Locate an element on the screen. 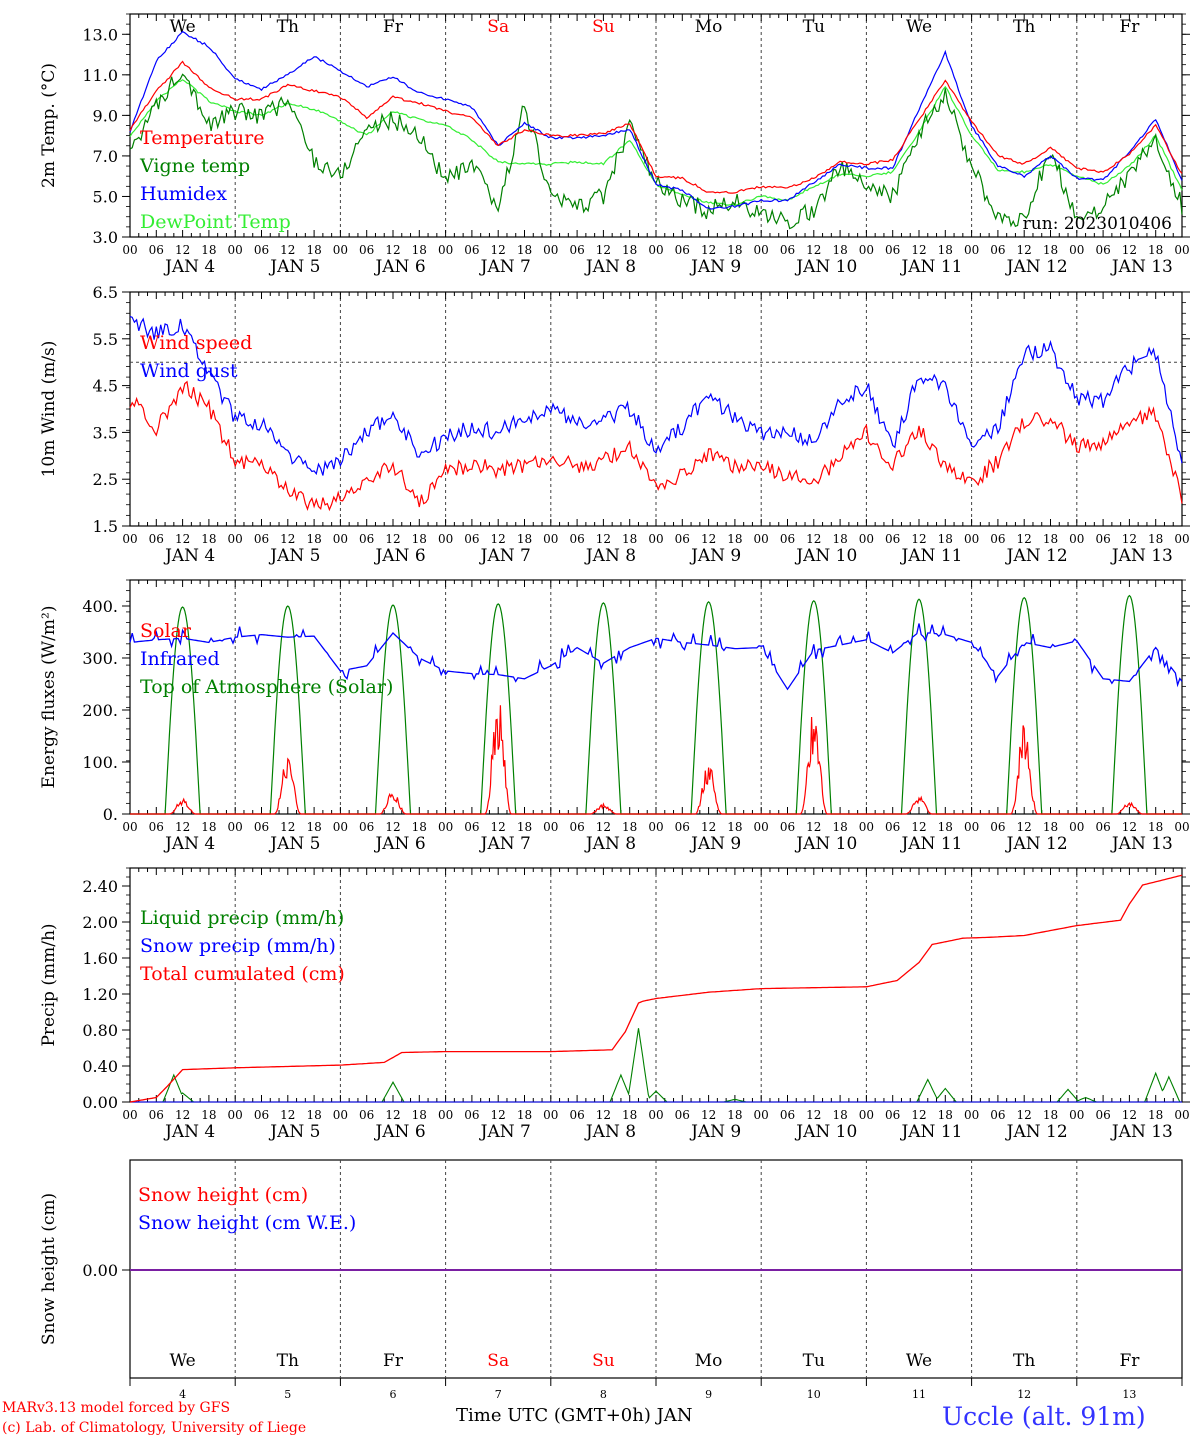 The width and height of the screenshot is (1194, 1440). legend-solar: Solar is located at coordinates (166, 631).